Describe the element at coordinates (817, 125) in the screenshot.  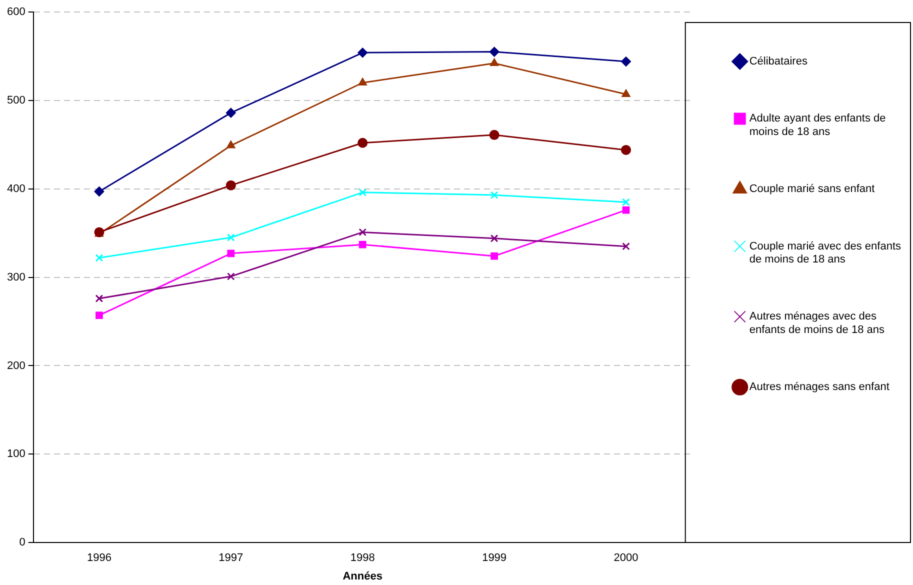
I see `legend-label: Adulte ayant des enfants de moins de 18 ans` at that location.